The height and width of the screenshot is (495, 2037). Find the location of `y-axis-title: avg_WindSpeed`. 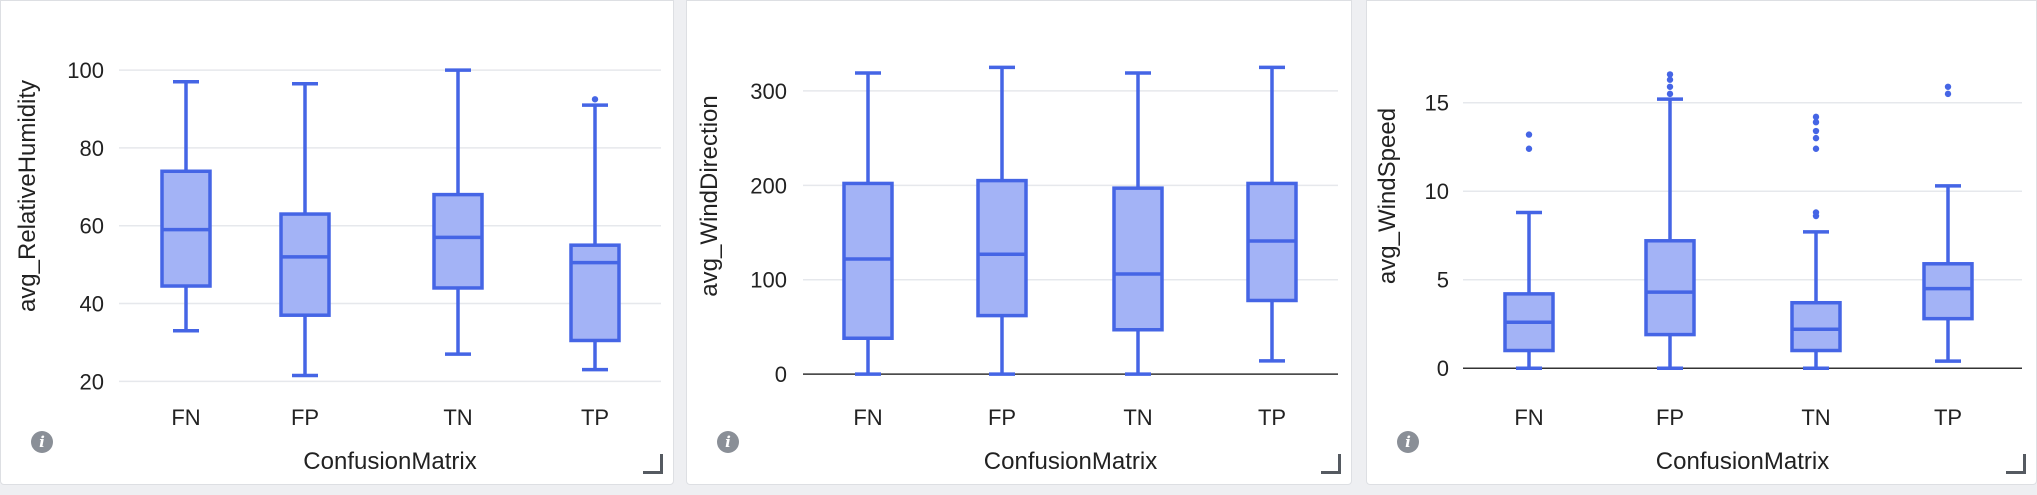

y-axis-title: avg_WindSpeed is located at coordinates (1387, 196).